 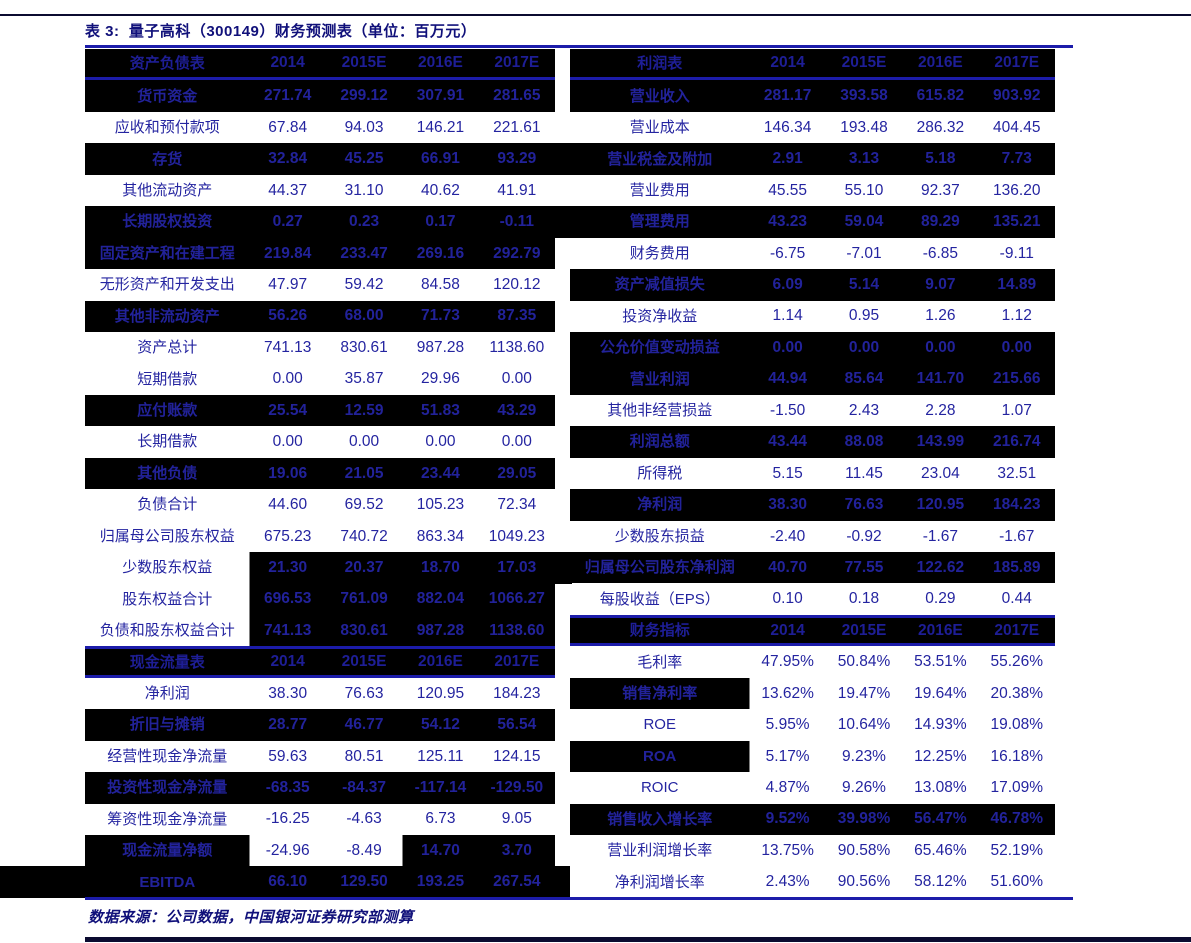 What do you see at coordinates (440, 473) in the screenshot?
I see `cell-value: 23.44` at bounding box center [440, 473].